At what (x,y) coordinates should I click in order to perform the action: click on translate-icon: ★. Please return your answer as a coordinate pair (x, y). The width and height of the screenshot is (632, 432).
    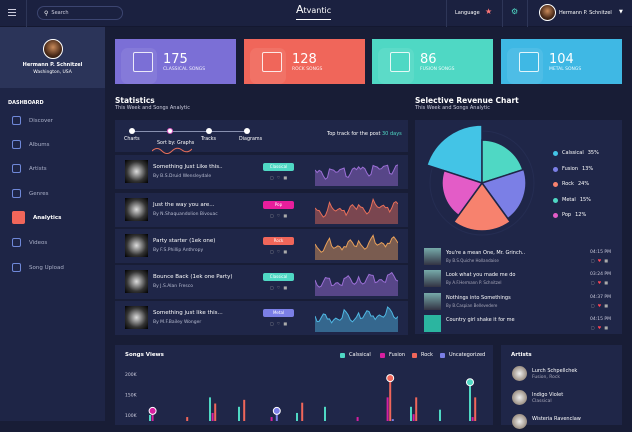
    Looking at the image, I should click on (489, 11).